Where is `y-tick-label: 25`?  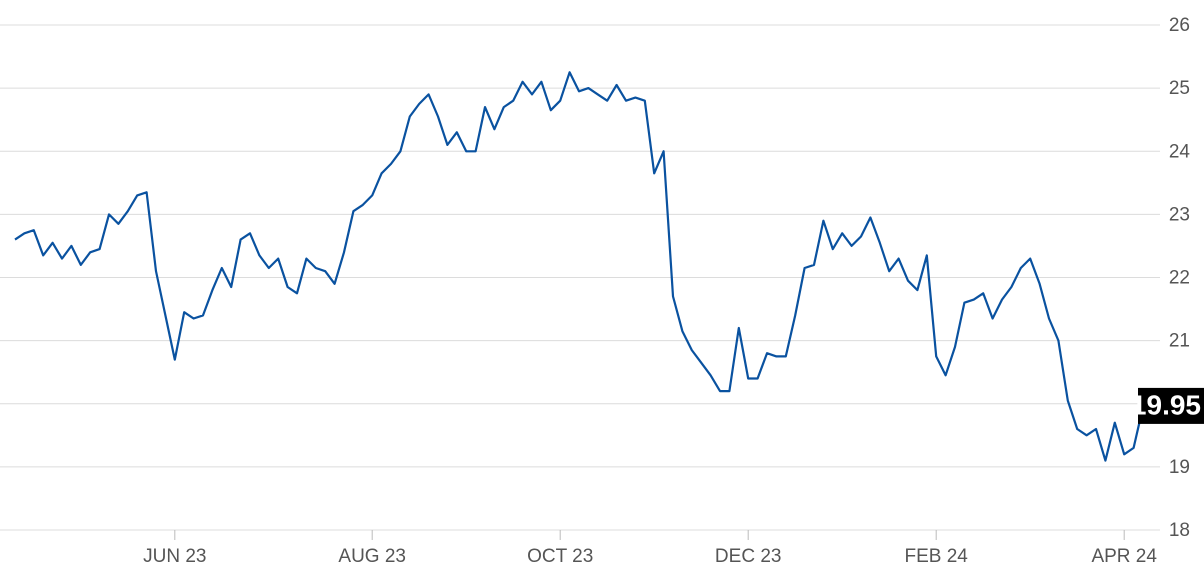 y-tick-label: 25 is located at coordinates (1179, 88).